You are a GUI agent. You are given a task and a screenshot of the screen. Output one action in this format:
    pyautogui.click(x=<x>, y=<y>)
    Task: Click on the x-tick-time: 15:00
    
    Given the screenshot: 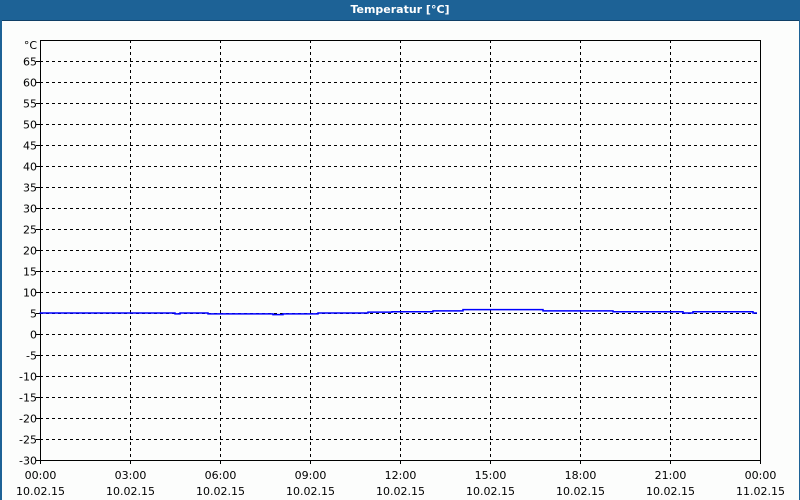 What is the action you would take?
    pyautogui.click(x=491, y=475)
    